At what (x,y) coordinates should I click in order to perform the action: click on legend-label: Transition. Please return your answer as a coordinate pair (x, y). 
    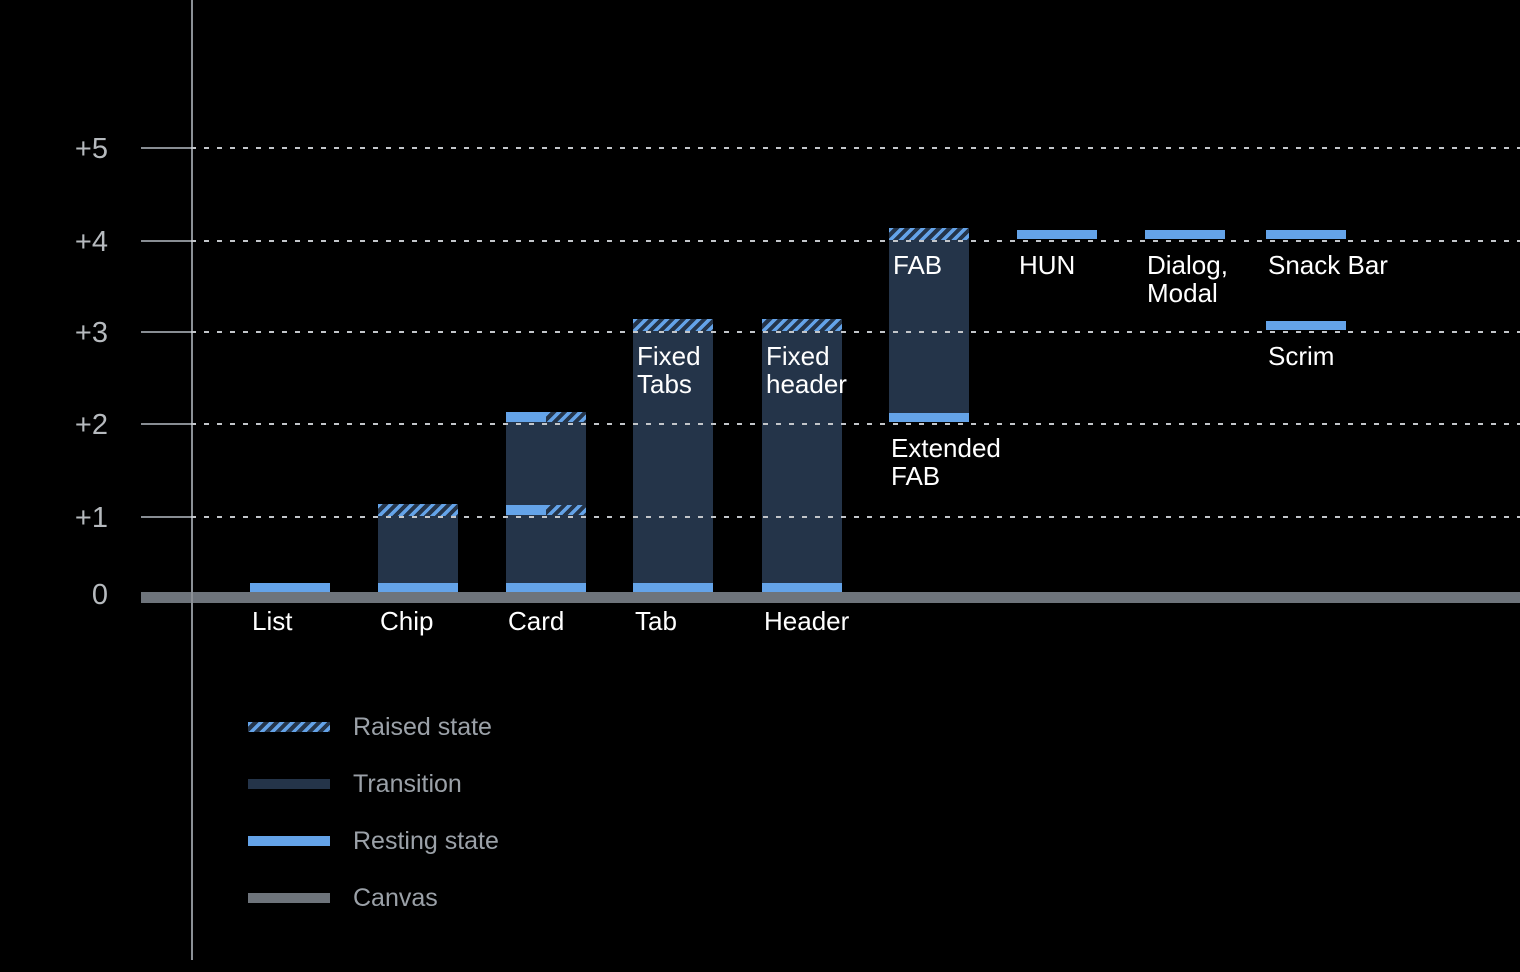
    Looking at the image, I should click on (407, 784).